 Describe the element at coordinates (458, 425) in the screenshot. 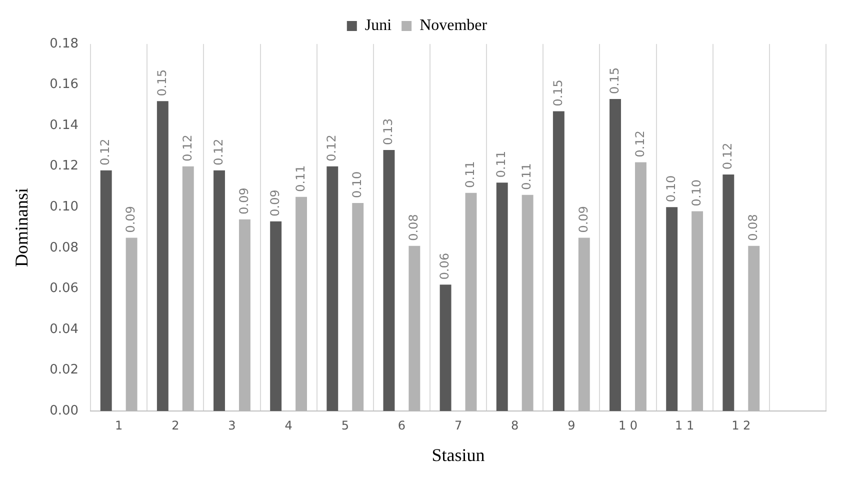

I see `x-tick-label: 7` at that location.